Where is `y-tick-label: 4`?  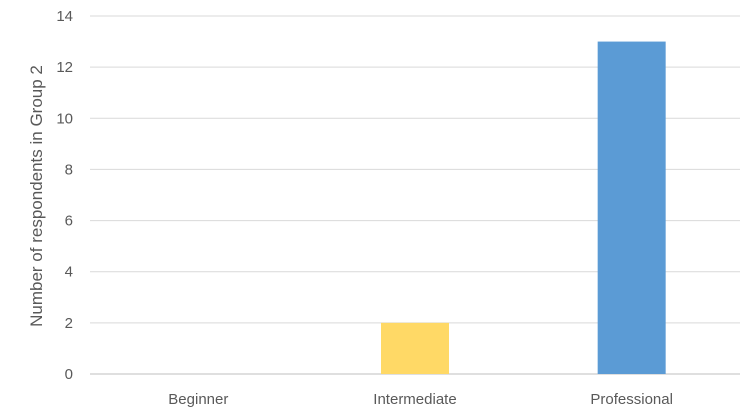
y-tick-label: 4 is located at coordinates (69, 272).